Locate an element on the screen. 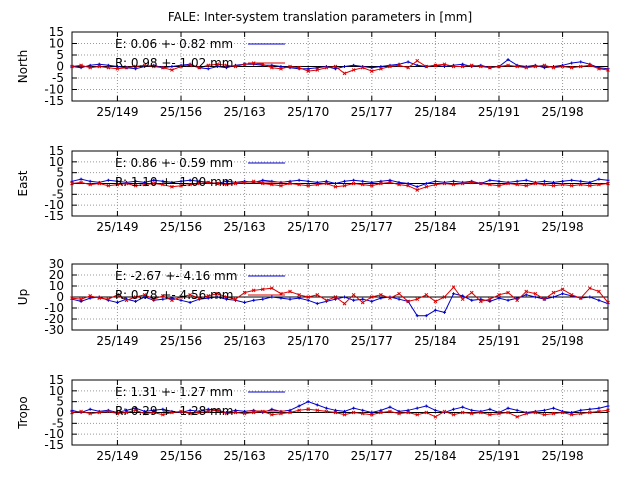  x-tick-label: 25/170 is located at coordinates (308, 341).